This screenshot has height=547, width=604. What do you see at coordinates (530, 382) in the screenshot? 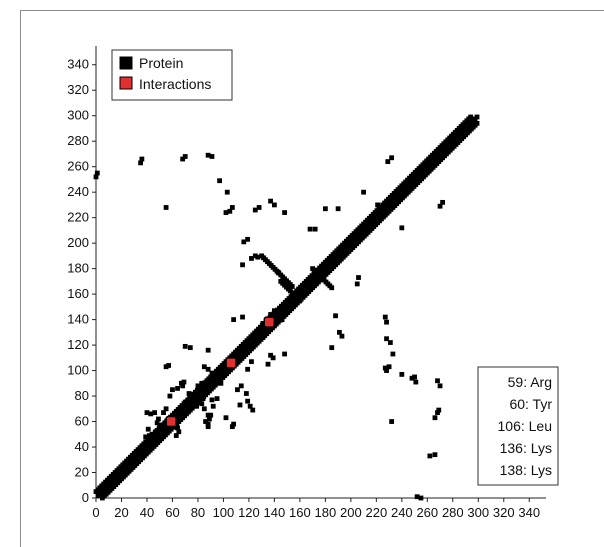
I see `annotation-line: 59: Arg` at bounding box center [530, 382].